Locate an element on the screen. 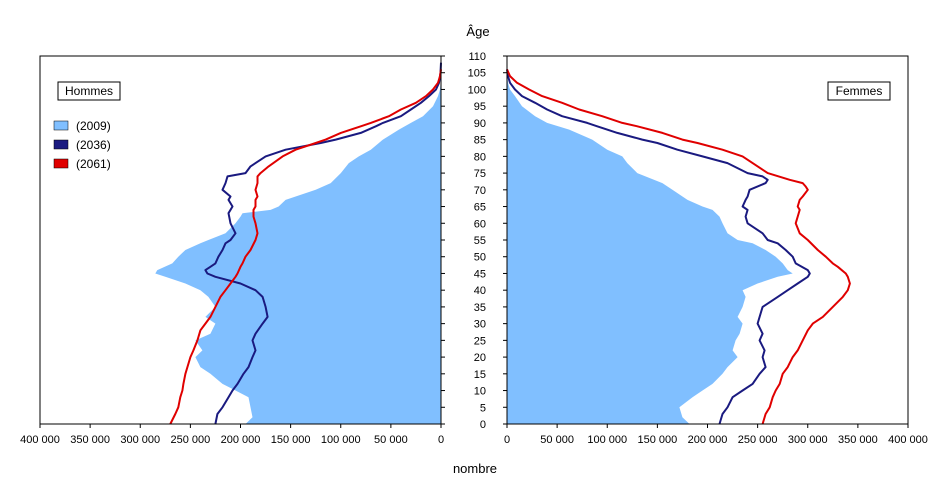  y-tick-label: 70 is located at coordinates (480, 191).